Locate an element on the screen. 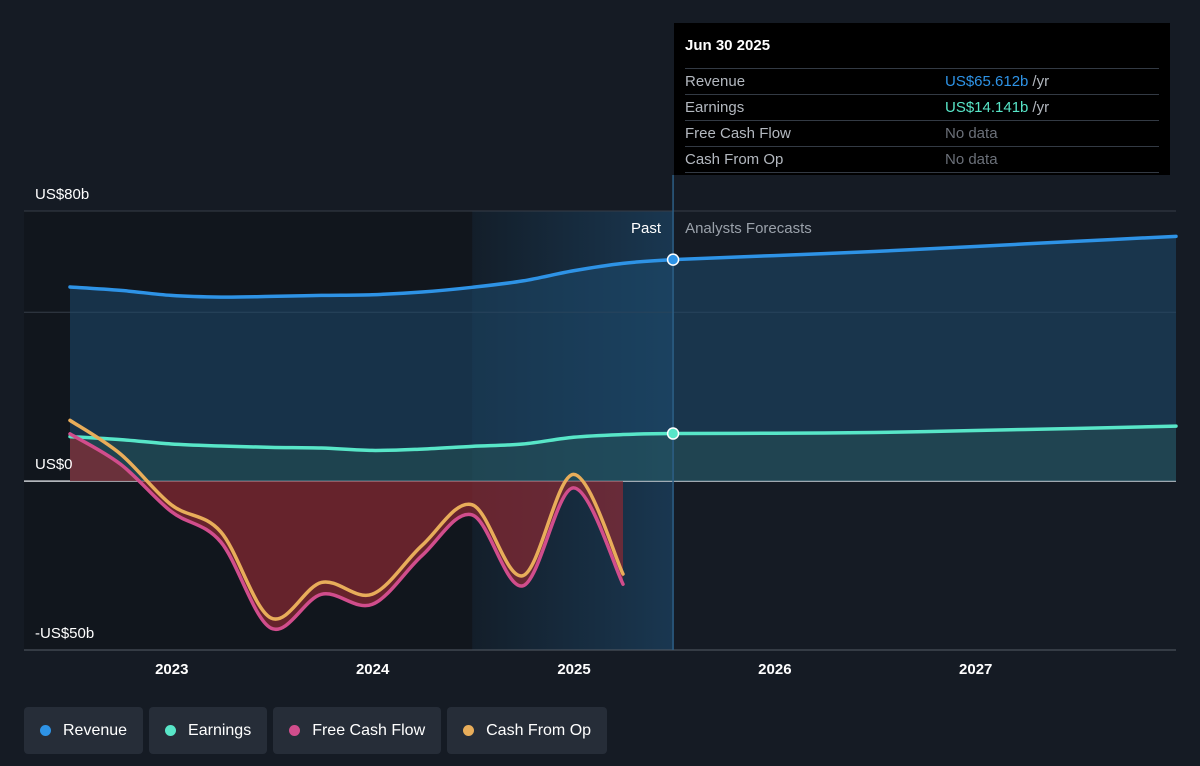 This screenshot has width=1200, height=766. x-axis-labels: 2023 2024 2025 2026 2027 is located at coordinates (573, 669).